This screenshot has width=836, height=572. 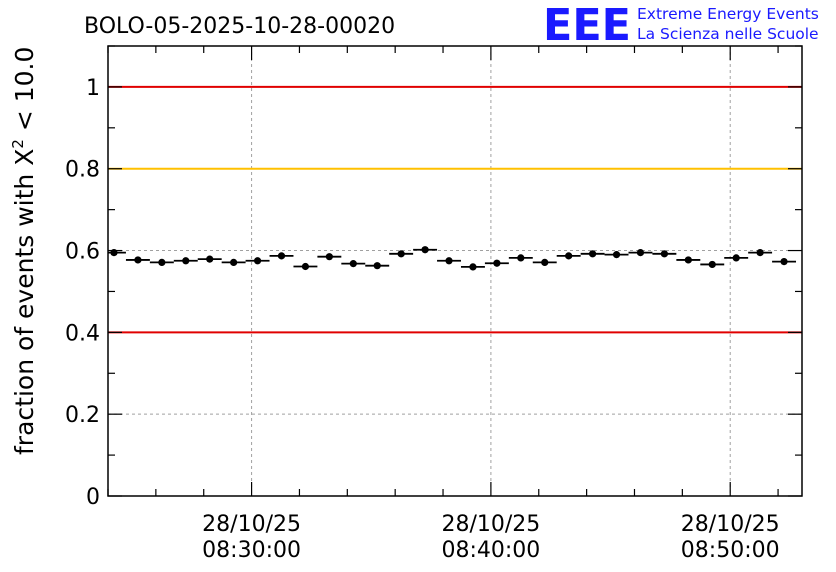 What do you see at coordinates (93, 497) in the screenshot?
I see `y-tick-label: 0` at bounding box center [93, 497].